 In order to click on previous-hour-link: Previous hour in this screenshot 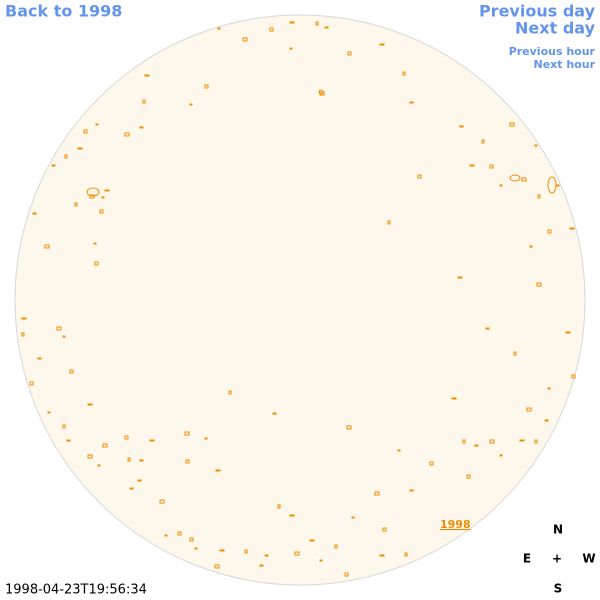, I will do `click(552, 51)`.